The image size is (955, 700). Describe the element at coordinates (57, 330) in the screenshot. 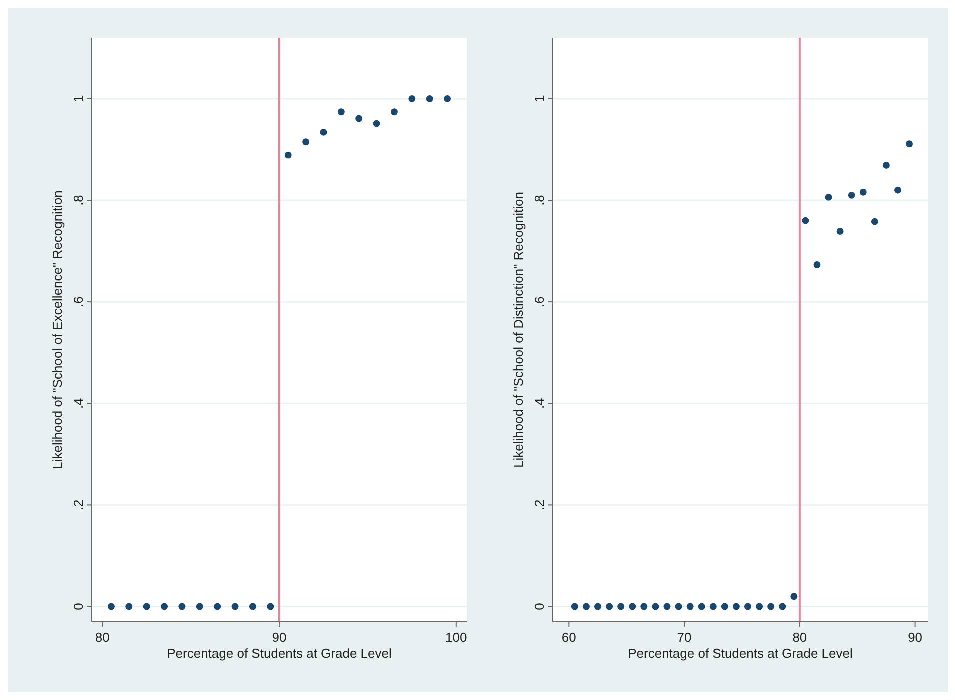

I see `y-axis-title: Likelihood of "School of Excellence" Recognition` at that location.